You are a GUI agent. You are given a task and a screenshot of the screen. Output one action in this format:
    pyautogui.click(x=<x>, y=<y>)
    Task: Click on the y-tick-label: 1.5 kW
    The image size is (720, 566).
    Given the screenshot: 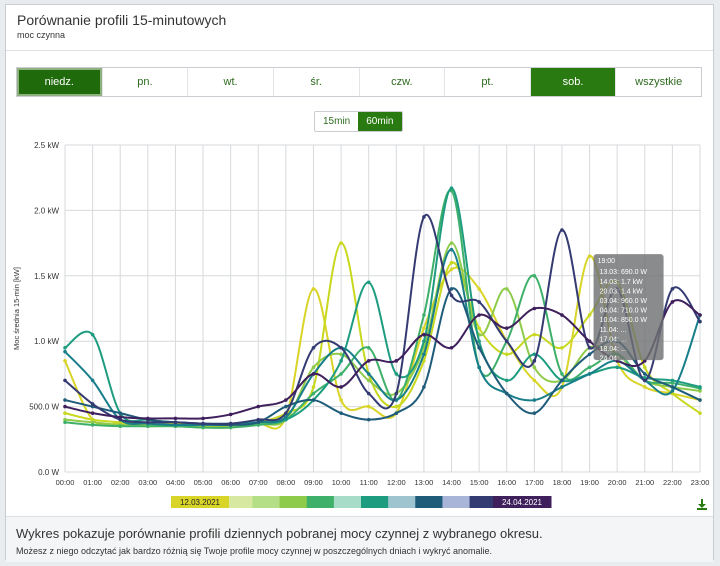 What is the action you would take?
    pyautogui.click(x=46, y=276)
    